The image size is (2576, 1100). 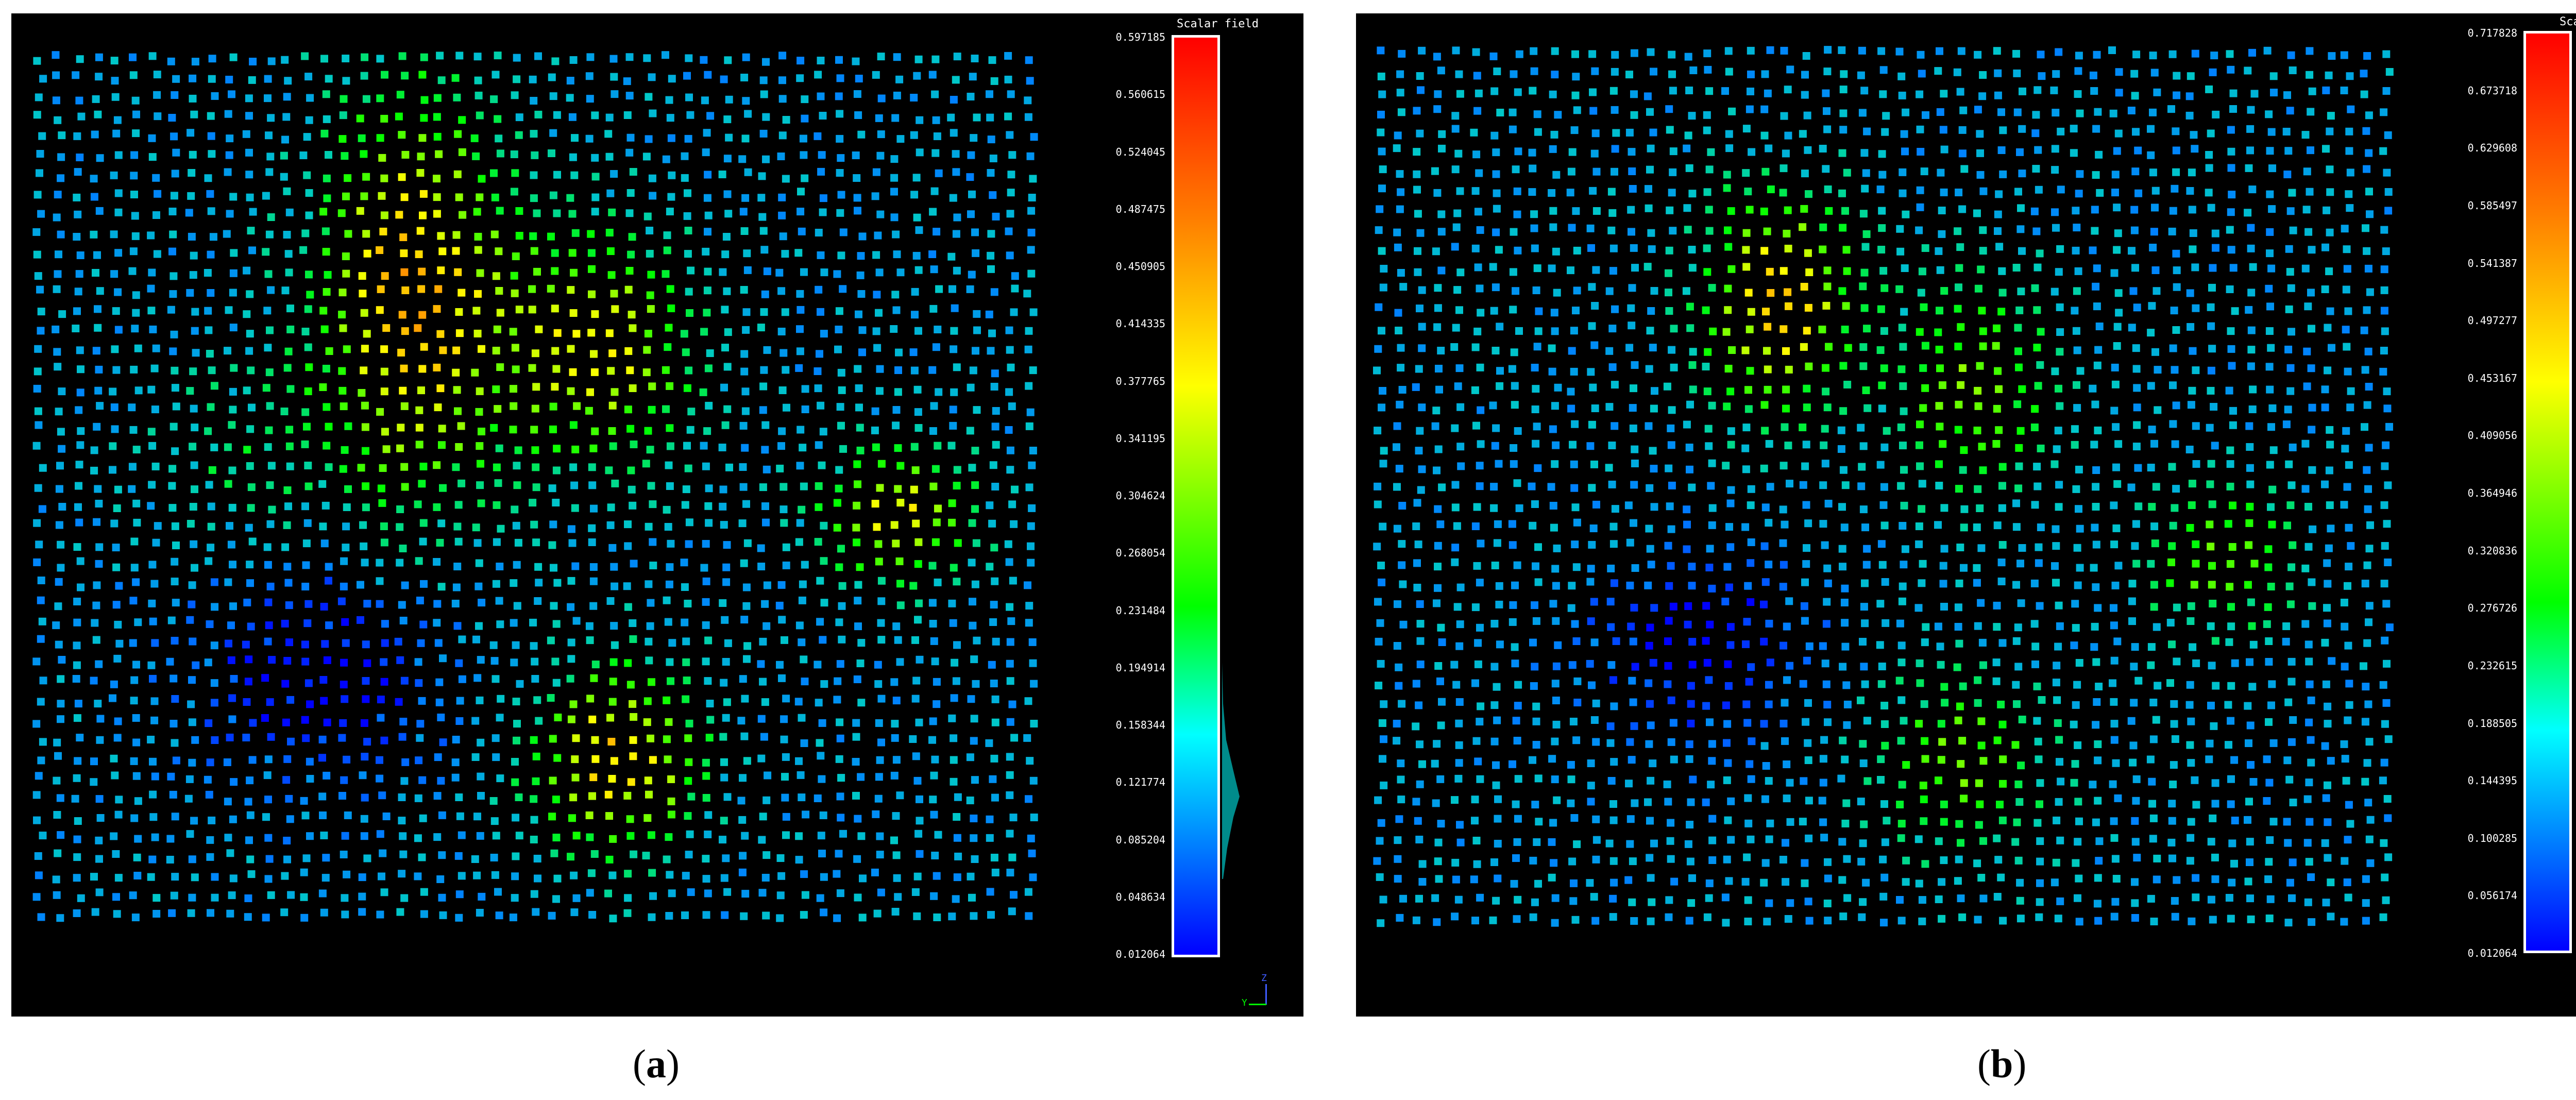 What do you see at coordinates (2492, 206) in the screenshot?
I see `colorbar-tick-label: 0.585497` at bounding box center [2492, 206].